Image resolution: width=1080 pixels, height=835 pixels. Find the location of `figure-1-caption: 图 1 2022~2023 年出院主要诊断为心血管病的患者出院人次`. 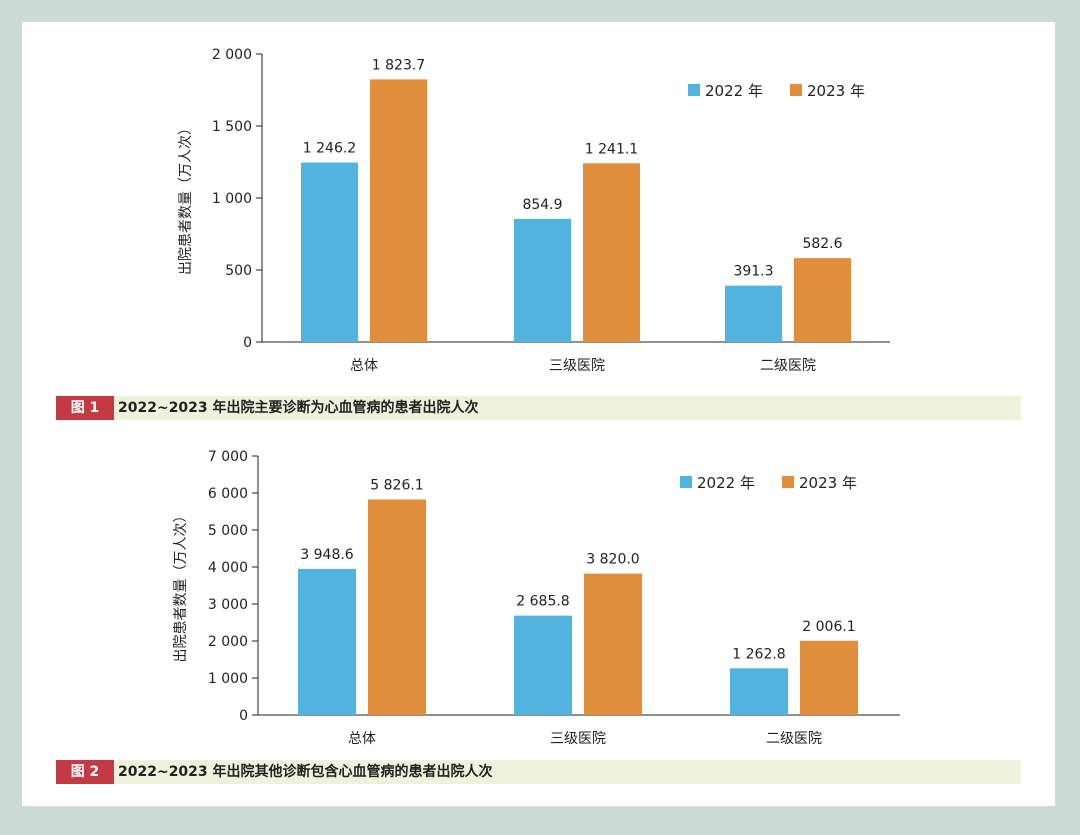

figure-1-caption: 图 1 2022~2023 年出院主要诊断为心血管病的患者出院人次 is located at coordinates (538, 408).